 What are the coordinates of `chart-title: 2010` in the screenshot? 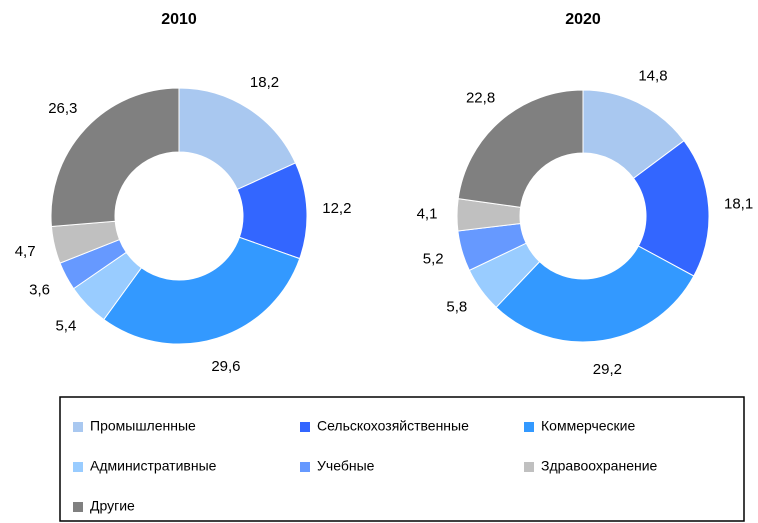 It's located at (179, 19).